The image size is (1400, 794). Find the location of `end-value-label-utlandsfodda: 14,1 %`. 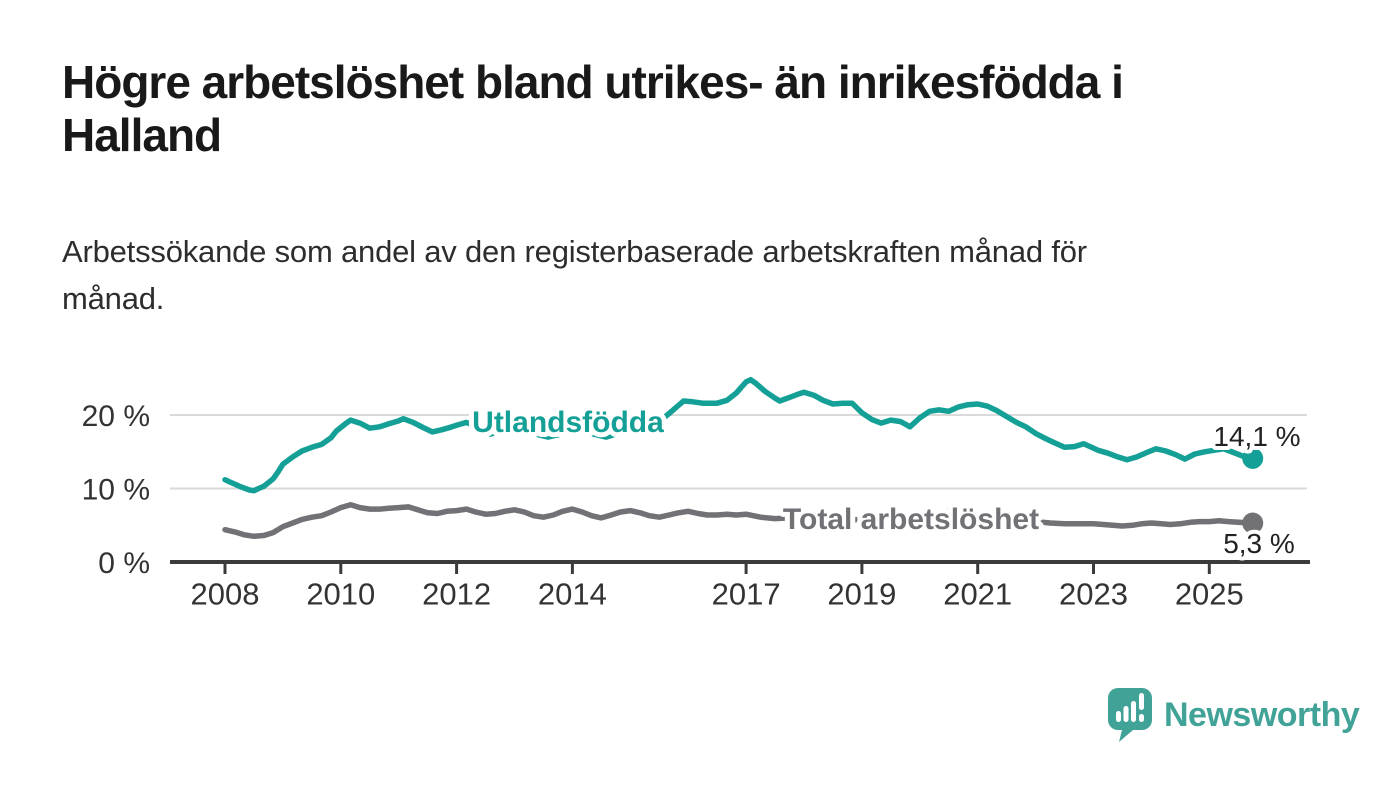

end-value-label-utlandsfodda: 14,1 % is located at coordinates (1256, 436).